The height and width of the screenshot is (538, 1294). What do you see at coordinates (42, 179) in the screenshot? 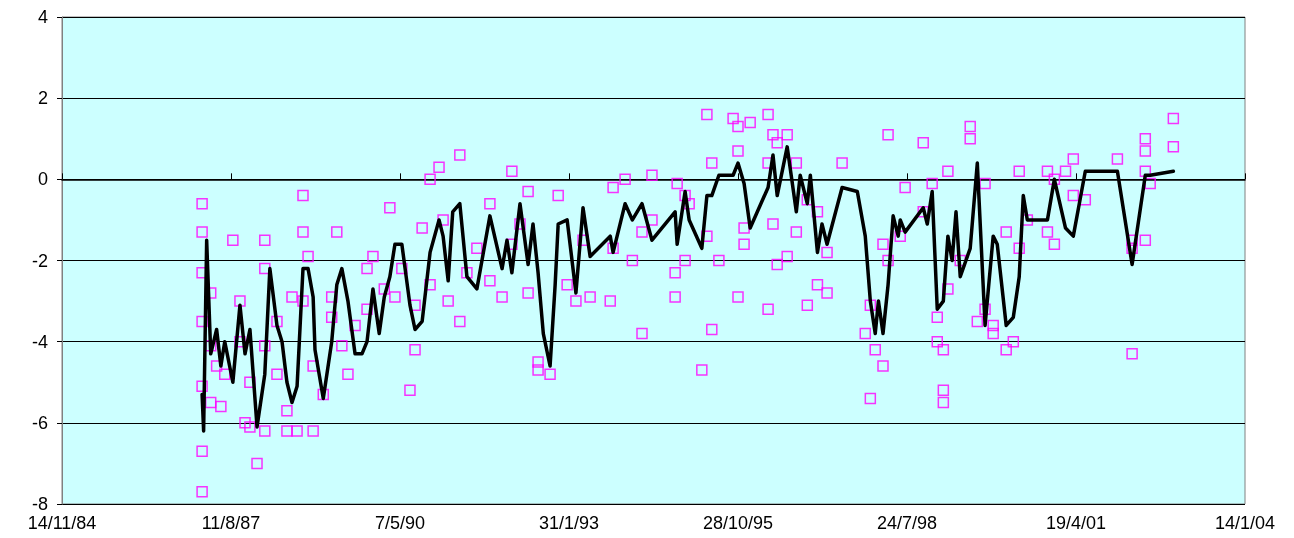
I see `y-tick-label: 0` at bounding box center [42, 179].